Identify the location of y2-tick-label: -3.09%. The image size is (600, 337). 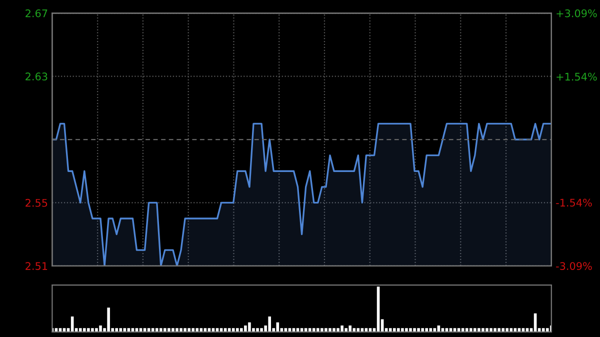
(574, 266).